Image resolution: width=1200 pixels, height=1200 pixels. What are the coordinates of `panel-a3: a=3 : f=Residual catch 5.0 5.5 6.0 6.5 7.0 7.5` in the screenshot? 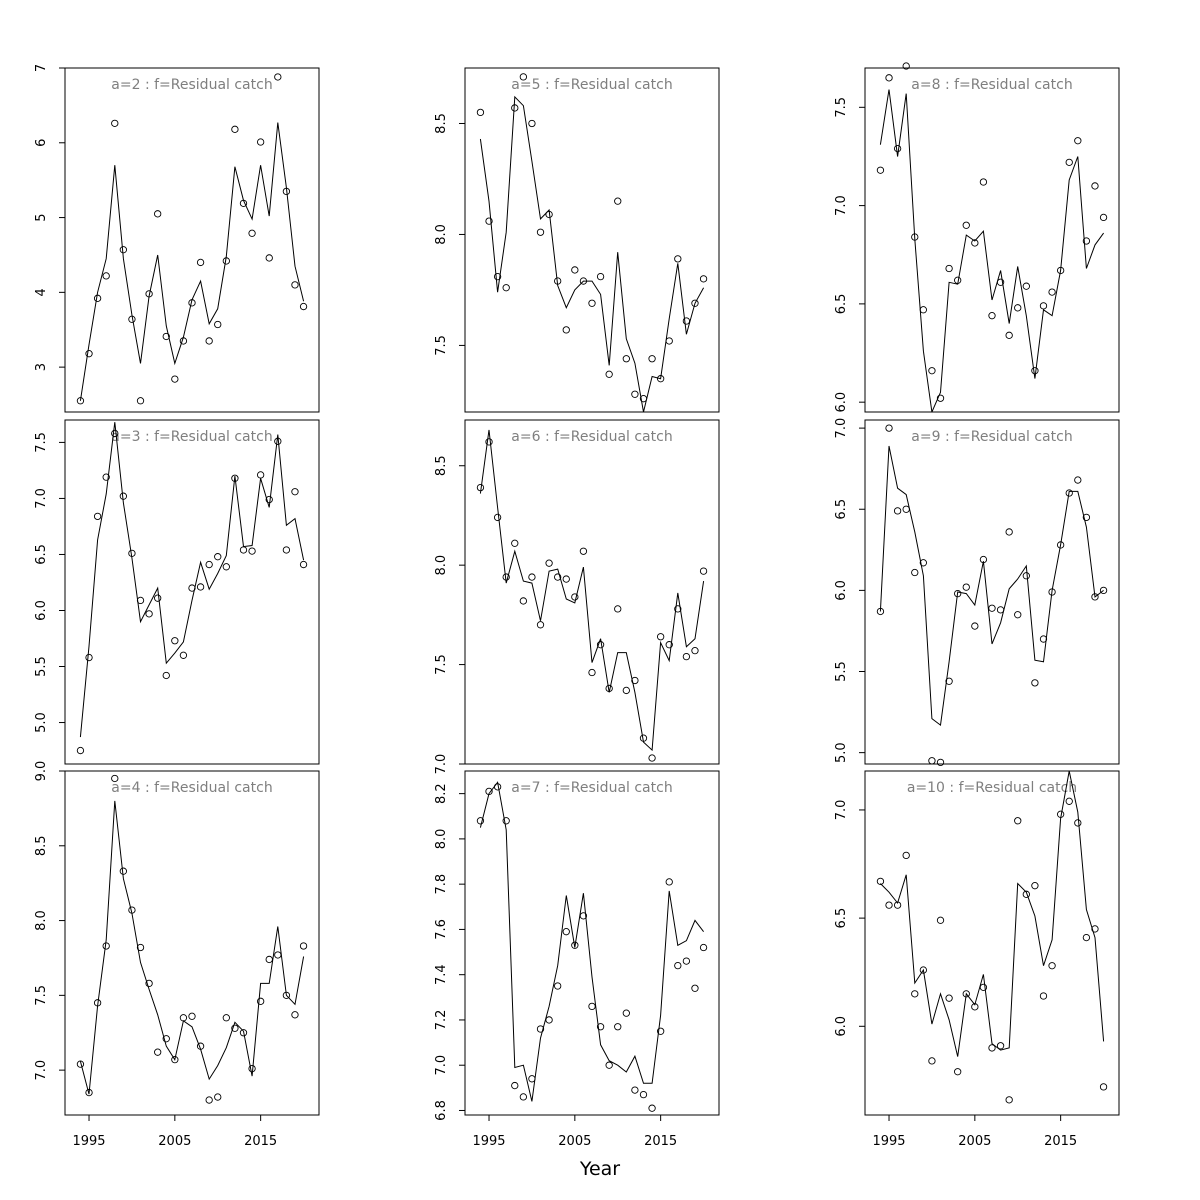 It's located at (177, 592).